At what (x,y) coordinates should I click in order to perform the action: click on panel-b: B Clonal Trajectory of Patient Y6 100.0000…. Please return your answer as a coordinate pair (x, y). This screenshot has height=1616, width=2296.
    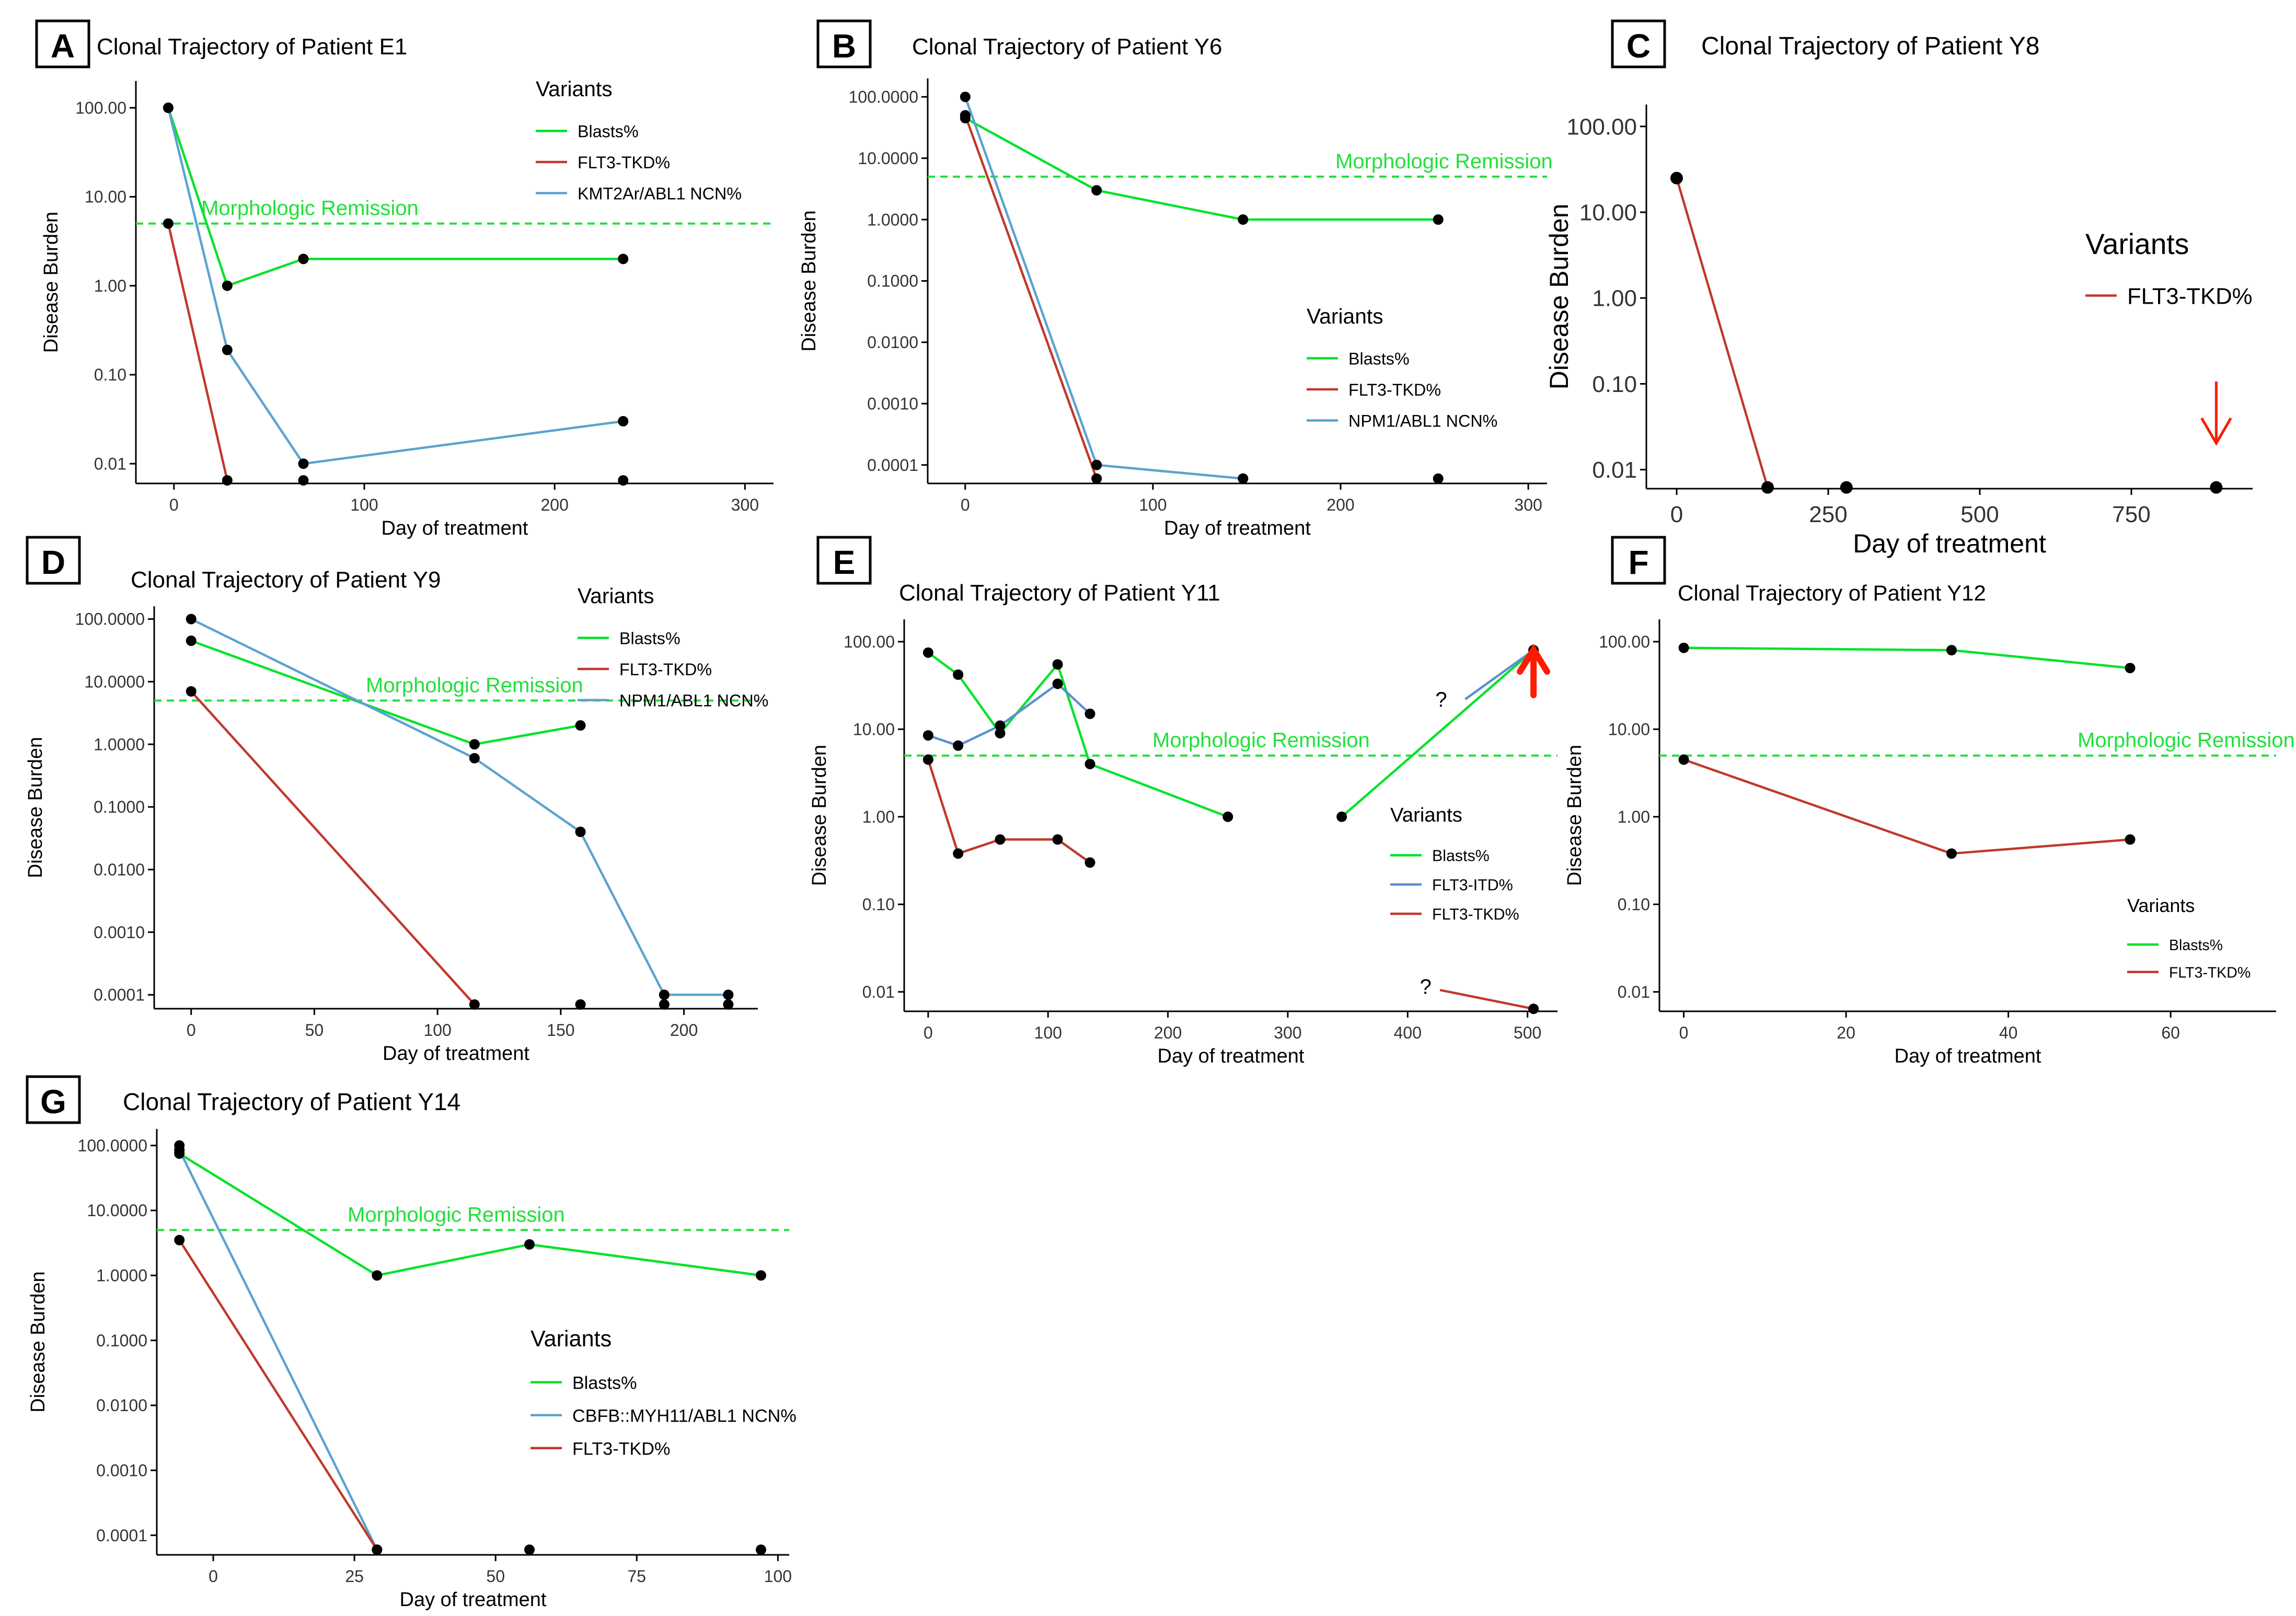
    Looking at the image, I should click on (1175, 279).